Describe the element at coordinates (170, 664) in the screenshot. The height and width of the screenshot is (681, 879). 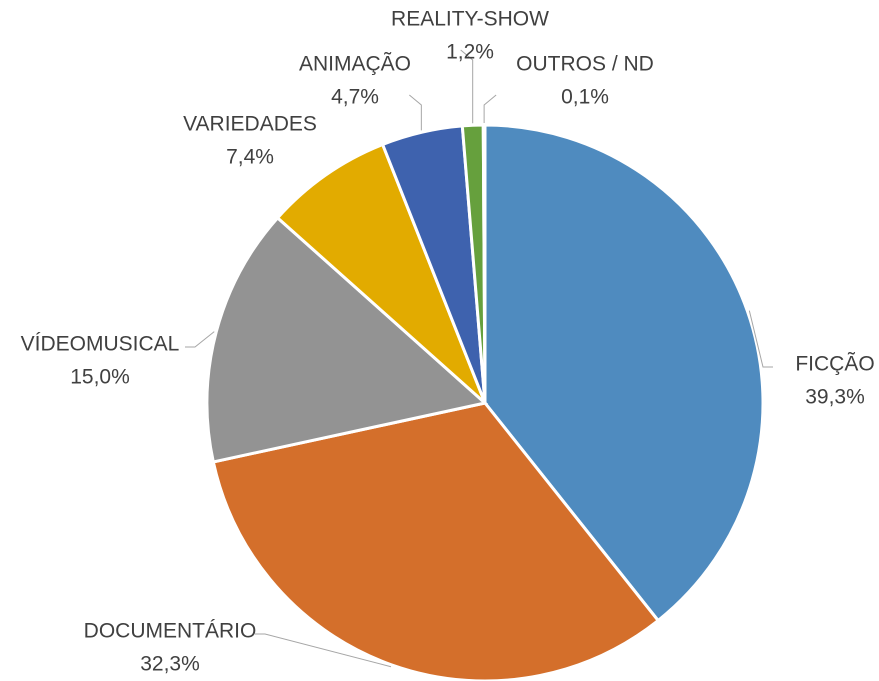
I see `slice-value-label: 32,3%` at that location.